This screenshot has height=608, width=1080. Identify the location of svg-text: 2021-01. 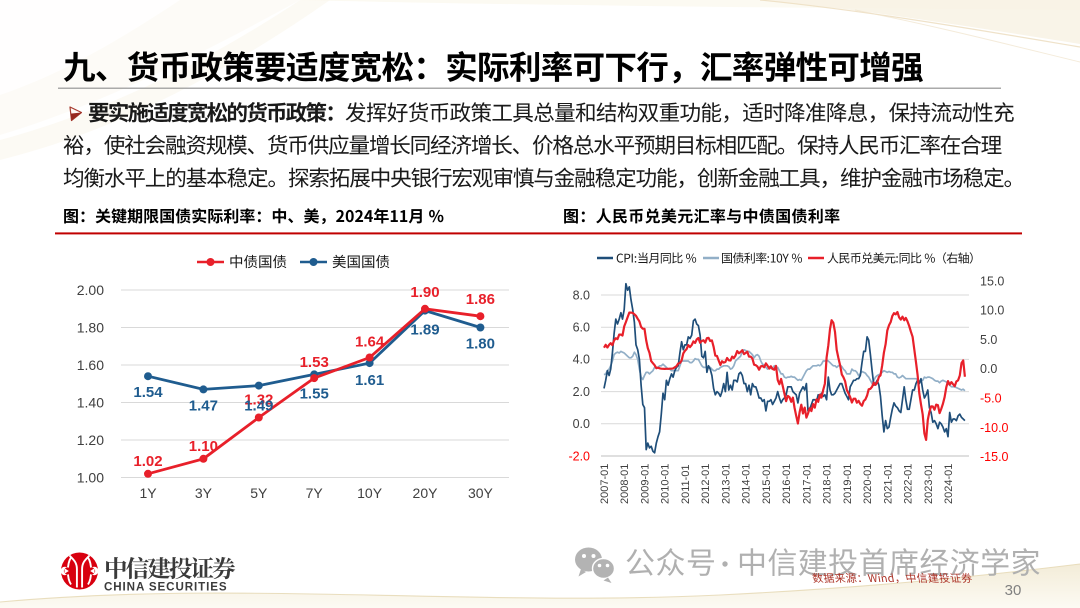
(888, 484).